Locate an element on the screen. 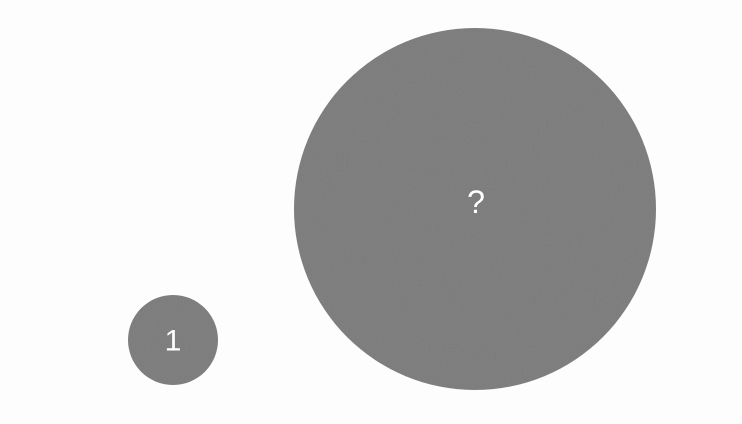 Image resolution: width=742 pixels, height=424 pixels. small-circle-label: 1 is located at coordinates (173, 341).